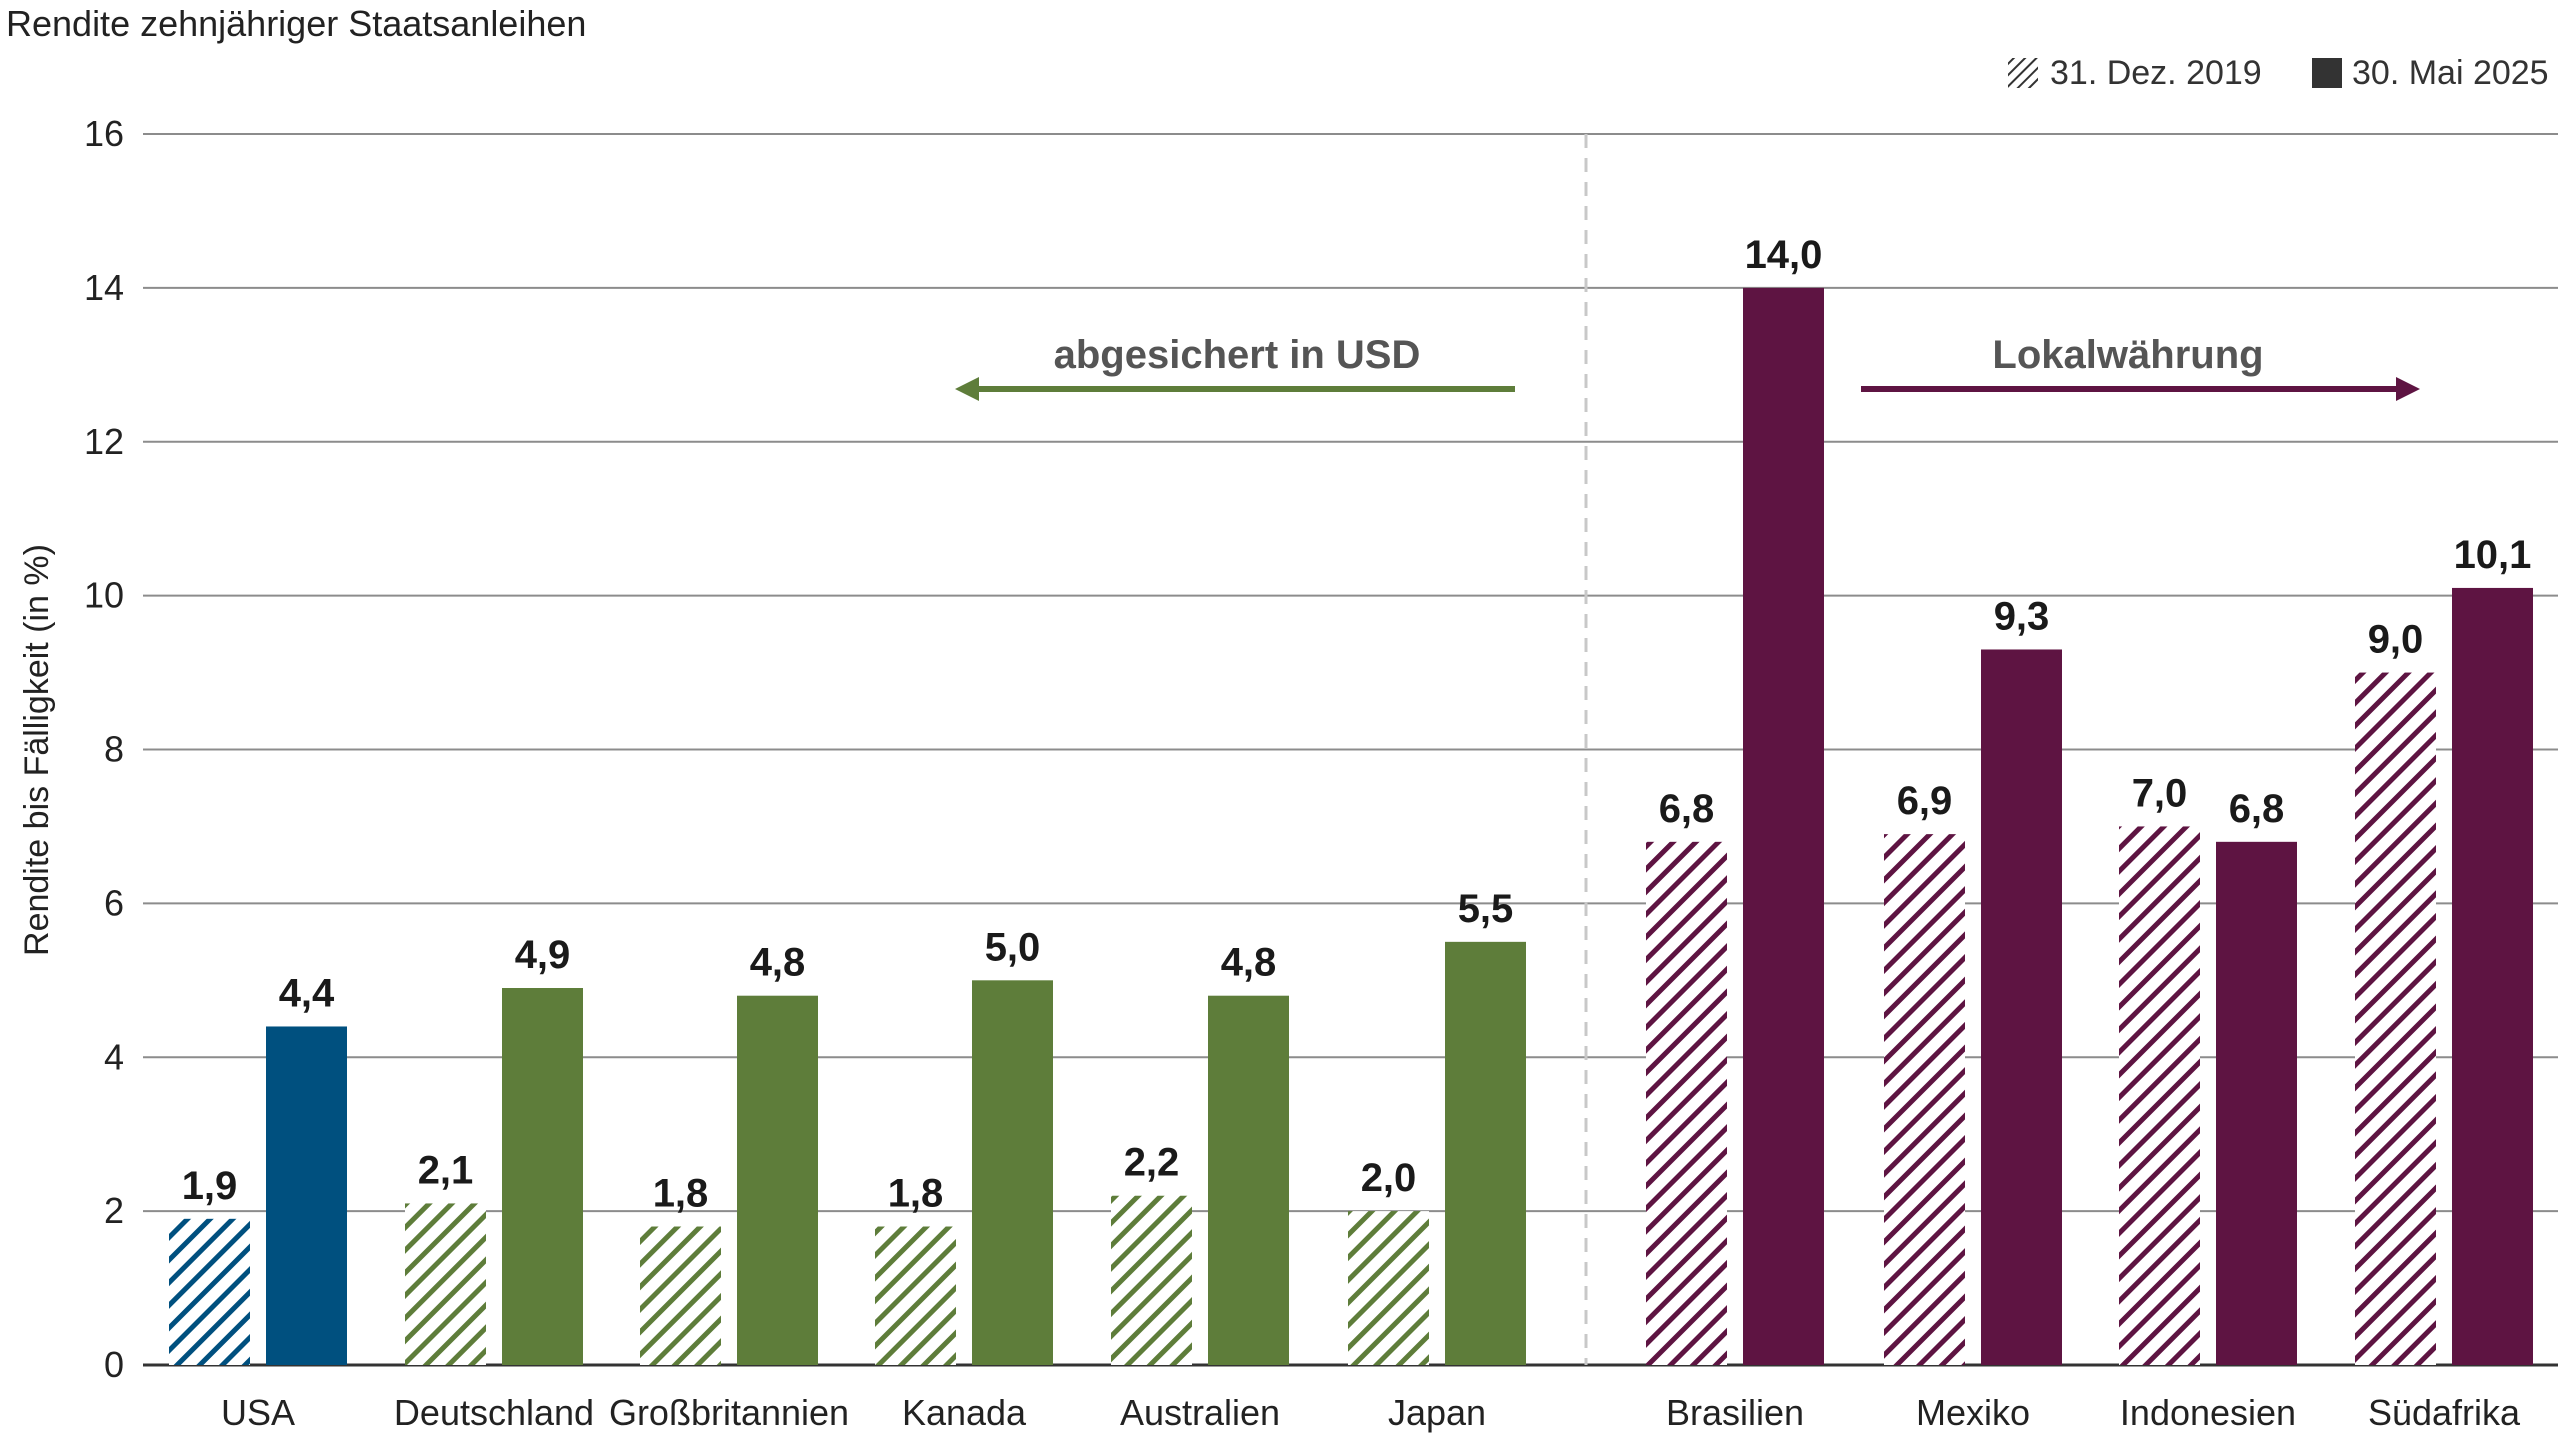 This screenshot has height=1440, width=2560. I want to click on category-label: Indonesien, so click(2208, 1412).